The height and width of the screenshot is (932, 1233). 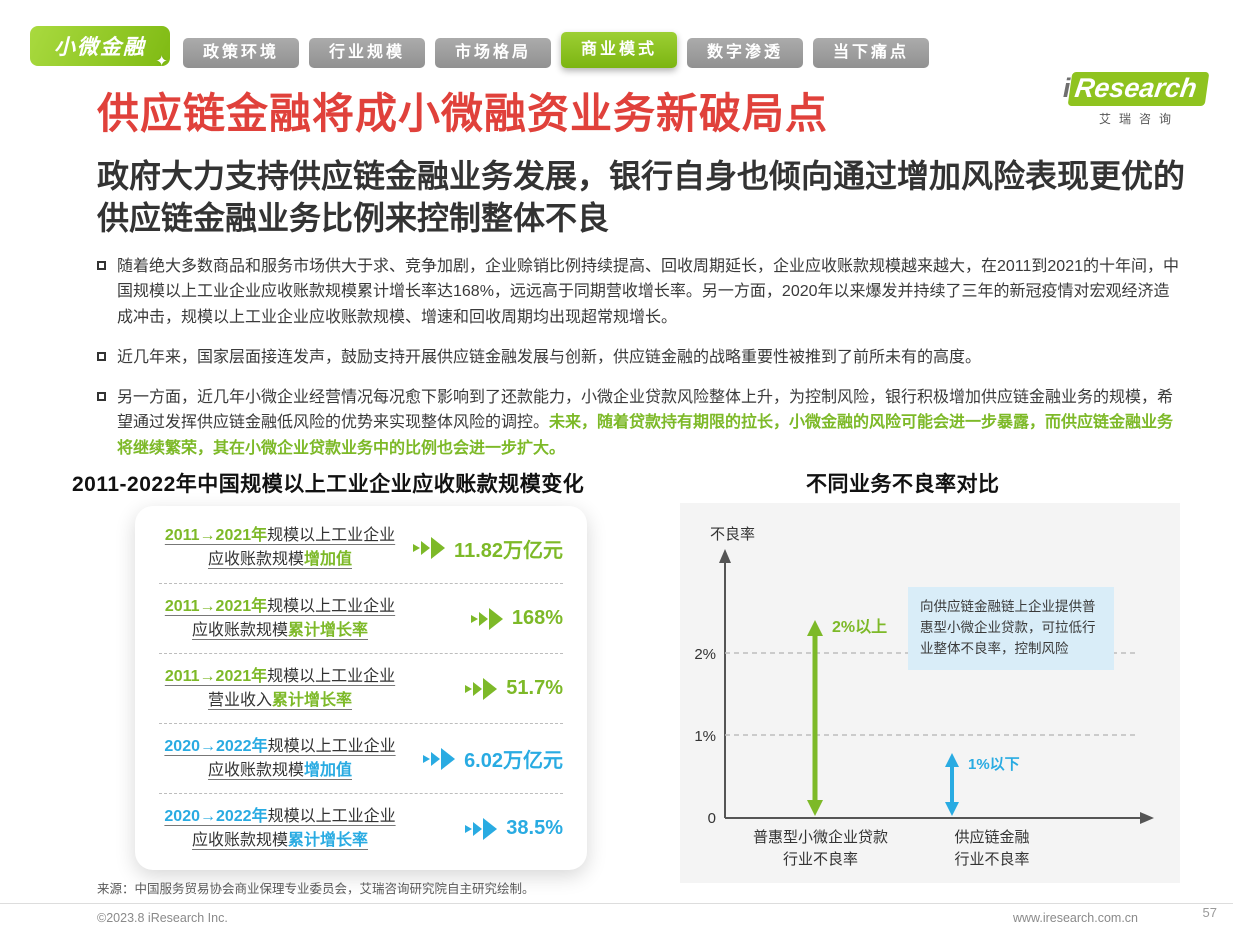 I want to click on row-label: 2020→2022年规模以上工业企业 应收账款规模累计增长率, so click(x=280, y=828).